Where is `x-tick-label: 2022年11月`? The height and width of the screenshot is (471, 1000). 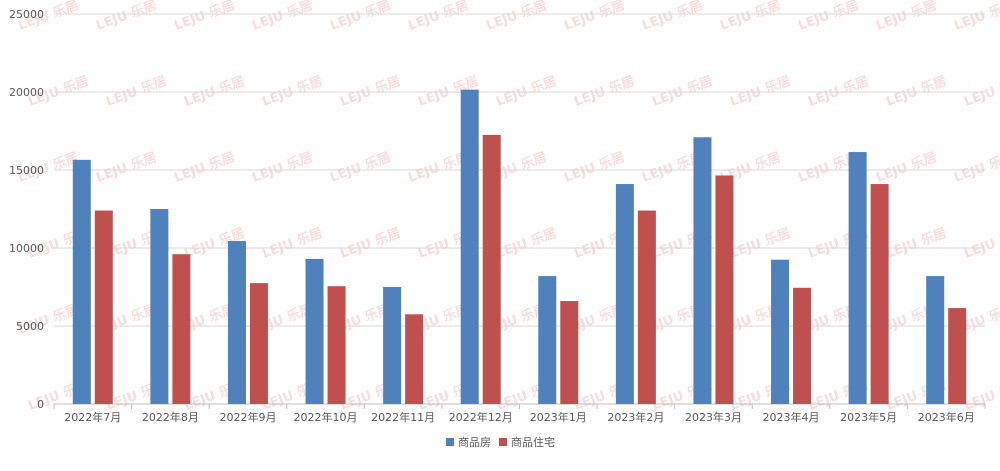 x-tick-label: 2022年11月 is located at coordinates (403, 417).